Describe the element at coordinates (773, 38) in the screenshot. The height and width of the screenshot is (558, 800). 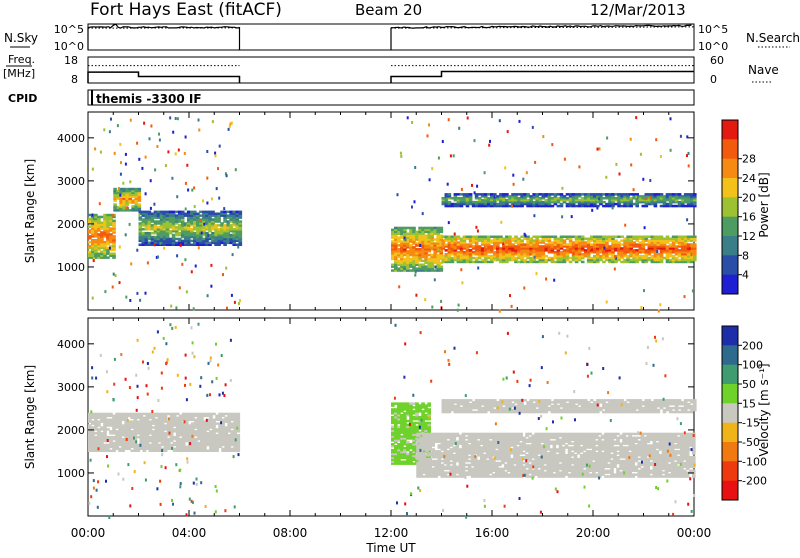
I see `nsearch-label: N.Search` at that location.